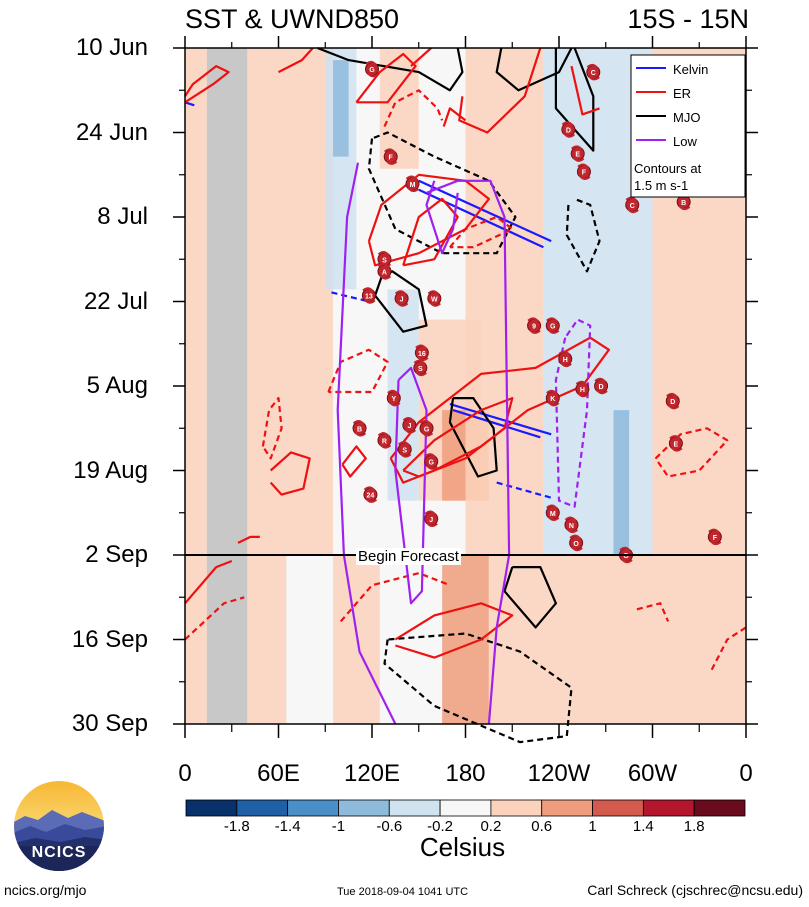 This screenshot has height=907, width=809. Describe the element at coordinates (571, 525) in the screenshot. I see `storm-marker-34: N` at that location.